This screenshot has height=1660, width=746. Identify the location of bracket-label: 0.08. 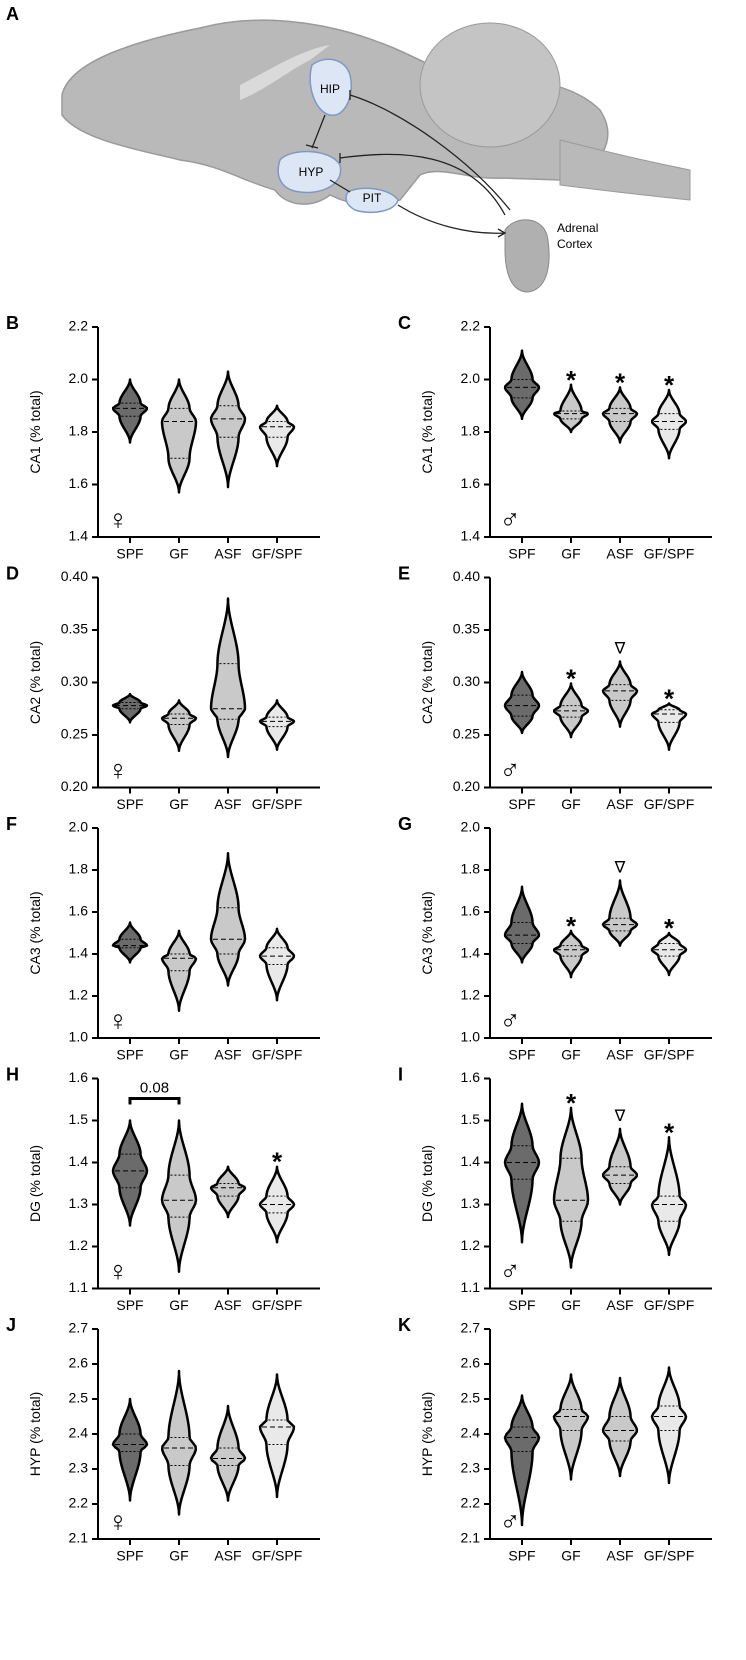
(154, 1088).